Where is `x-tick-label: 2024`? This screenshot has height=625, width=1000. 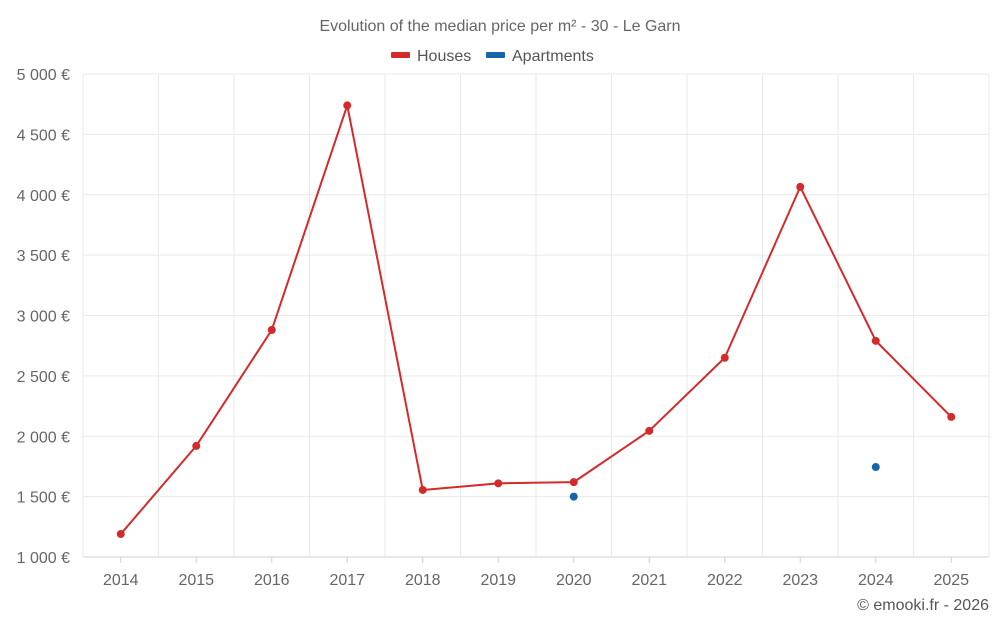
x-tick-label: 2024 is located at coordinates (876, 580).